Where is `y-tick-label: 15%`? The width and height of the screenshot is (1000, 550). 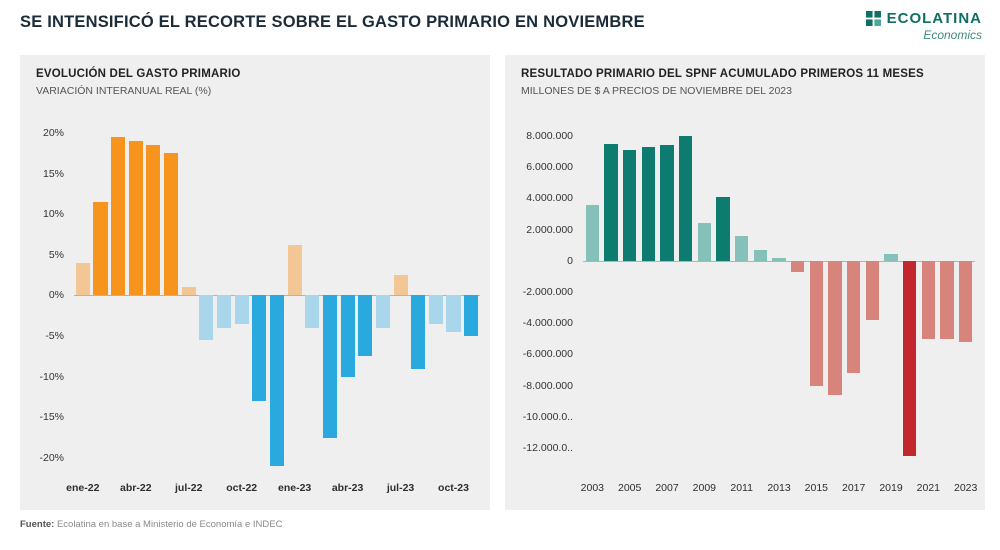 y-tick-label: 15% is located at coordinates (53, 173).